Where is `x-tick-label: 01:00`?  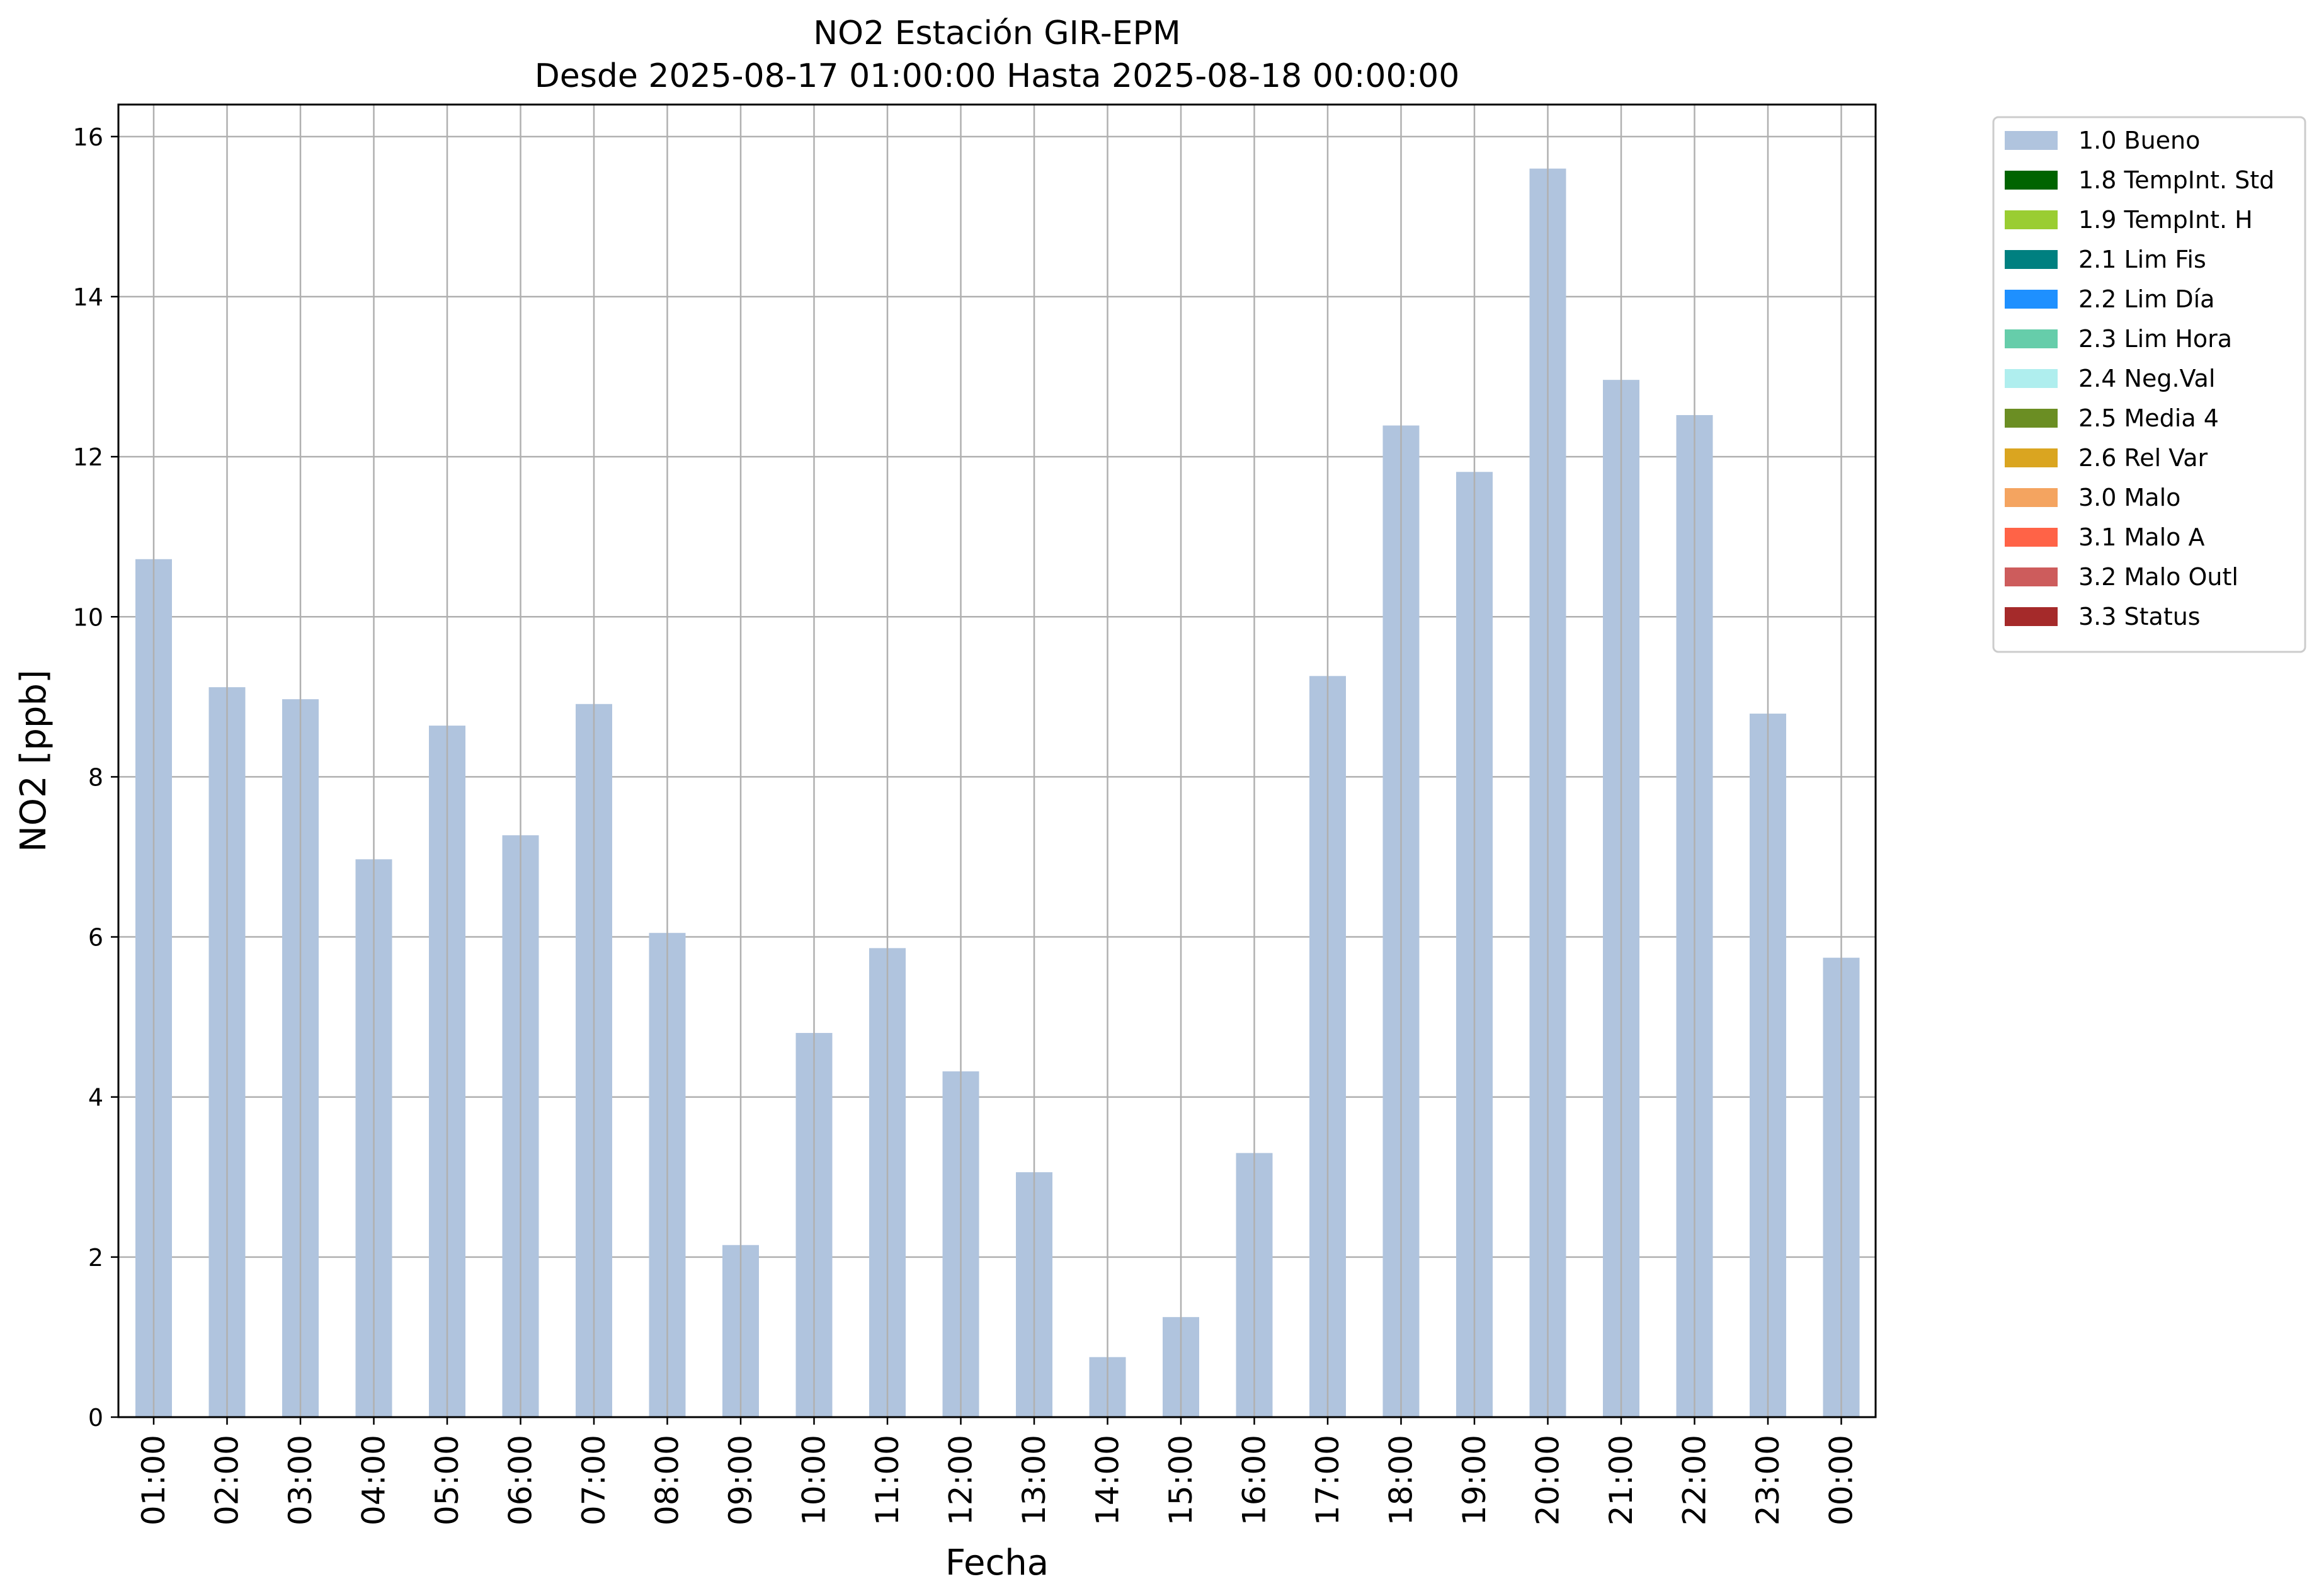 x-tick-label: 01:00 is located at coordinates (153, 1480).